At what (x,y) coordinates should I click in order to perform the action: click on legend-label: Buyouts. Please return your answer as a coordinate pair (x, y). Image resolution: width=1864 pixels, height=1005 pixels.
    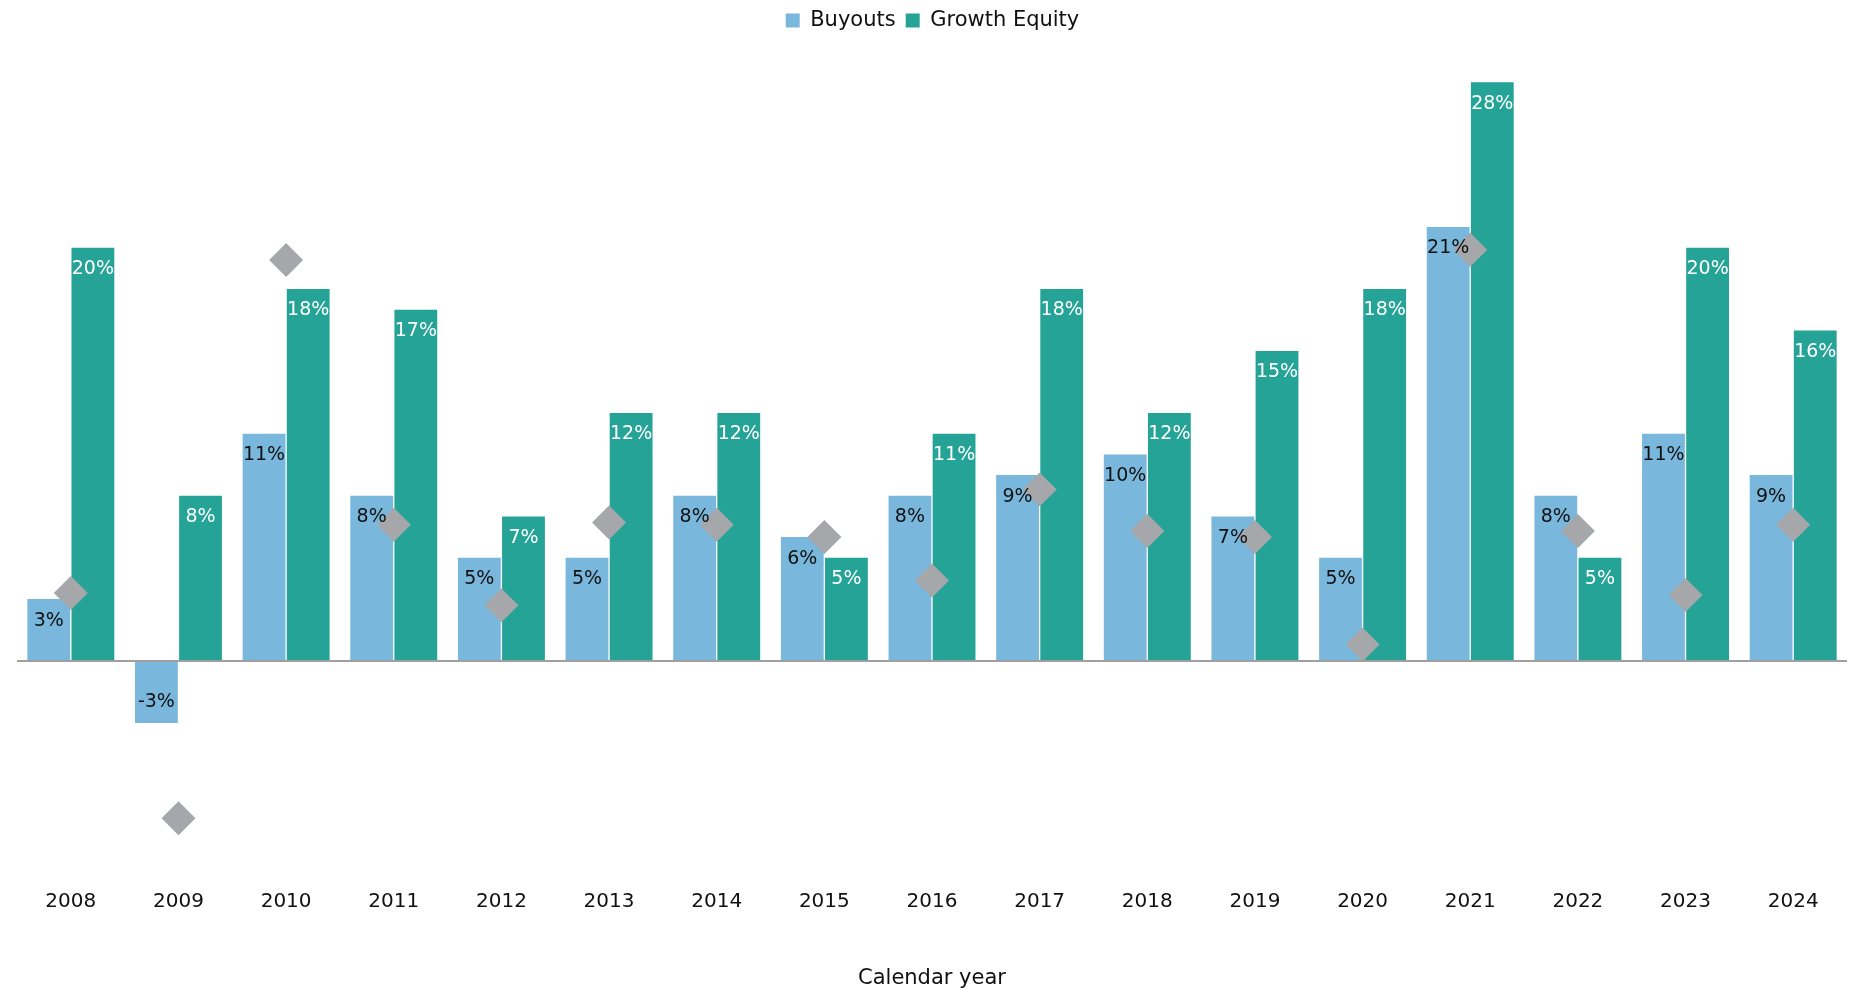
    Looking at the image, I should click on (853, 18).